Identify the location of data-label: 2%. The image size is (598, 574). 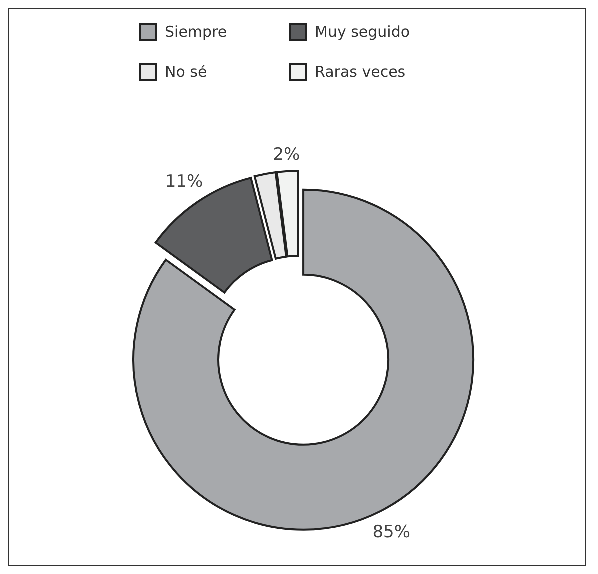
(286, 155).